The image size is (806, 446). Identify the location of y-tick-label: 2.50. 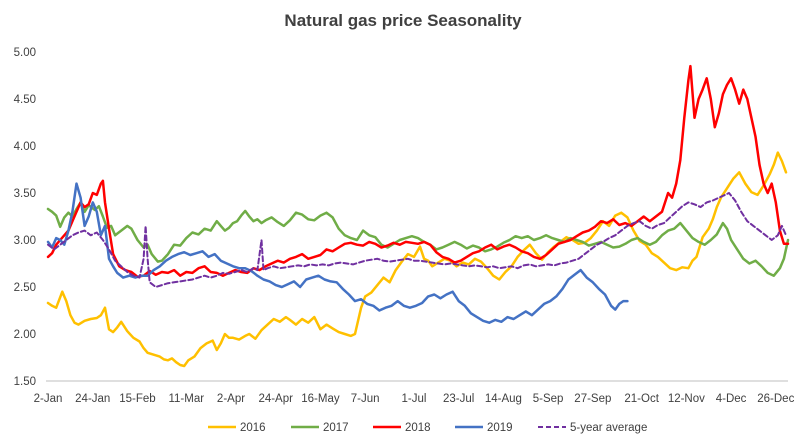
(25, 288).